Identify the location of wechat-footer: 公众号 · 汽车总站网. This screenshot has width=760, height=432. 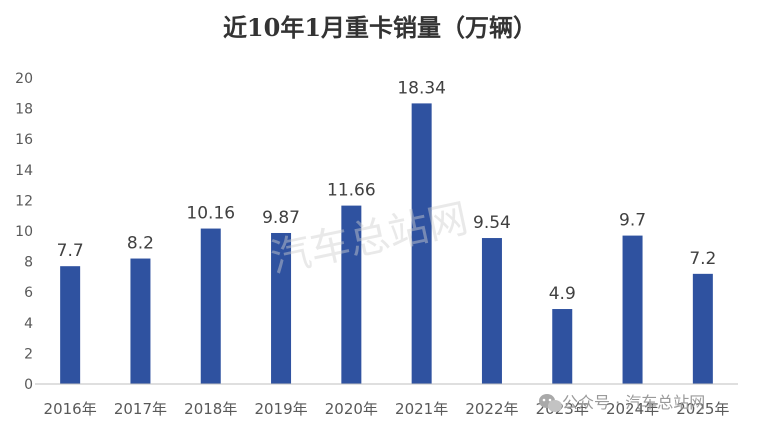
(622, 402).